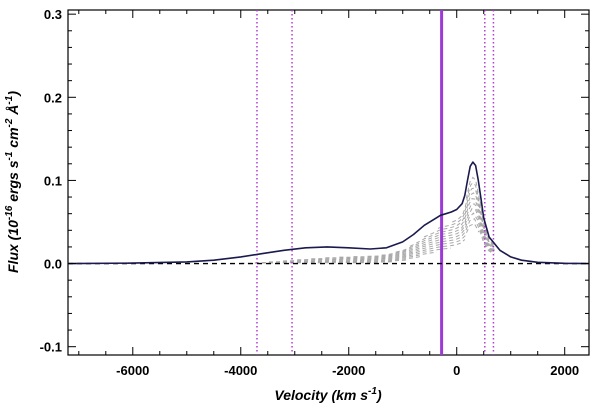 The width and height of the screenshot is (598, 411). What do you see at coordinates (564, 370) in the screenshot?
I see `x-tick-label: 2000` at bounding box center [564, 370].